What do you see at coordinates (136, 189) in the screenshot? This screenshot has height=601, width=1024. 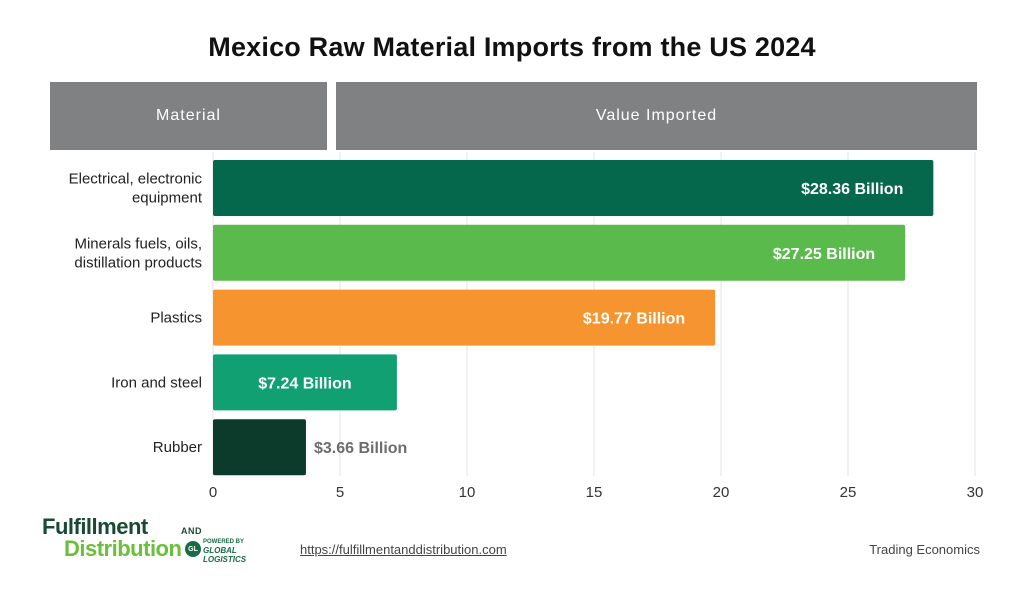 I see `category-label: Electrical, electronic equipment` at bounding box center [136, 189].